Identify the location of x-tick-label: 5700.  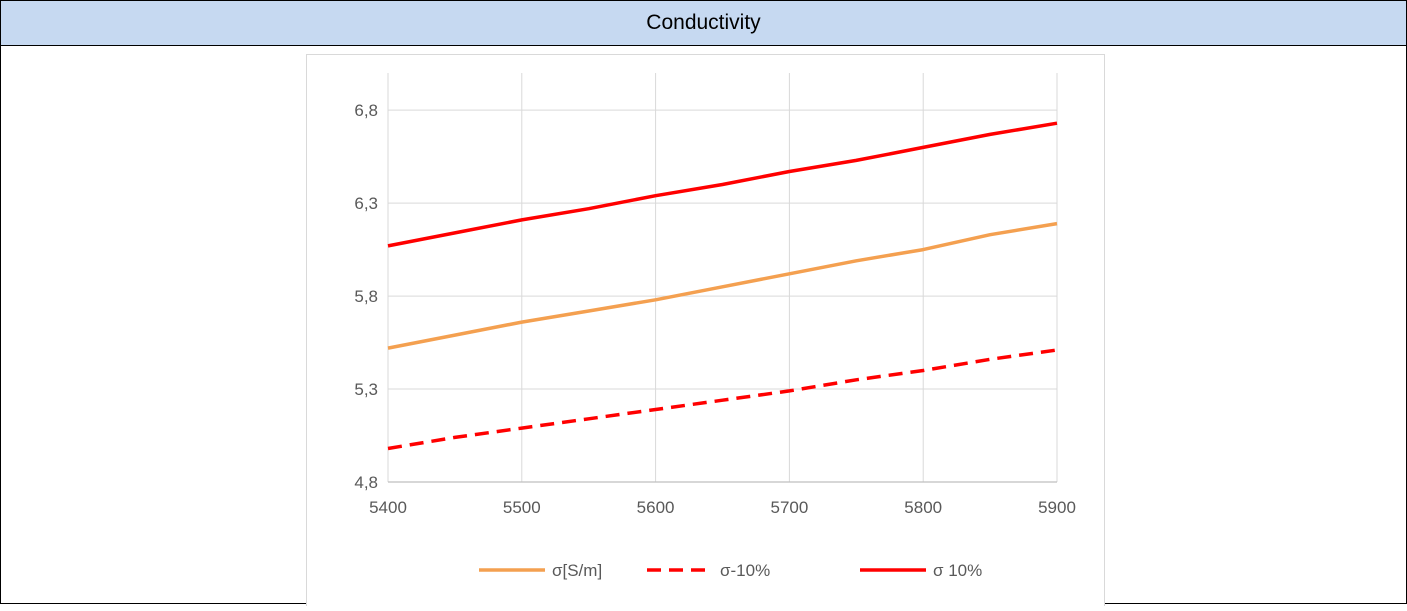
(789, 507).